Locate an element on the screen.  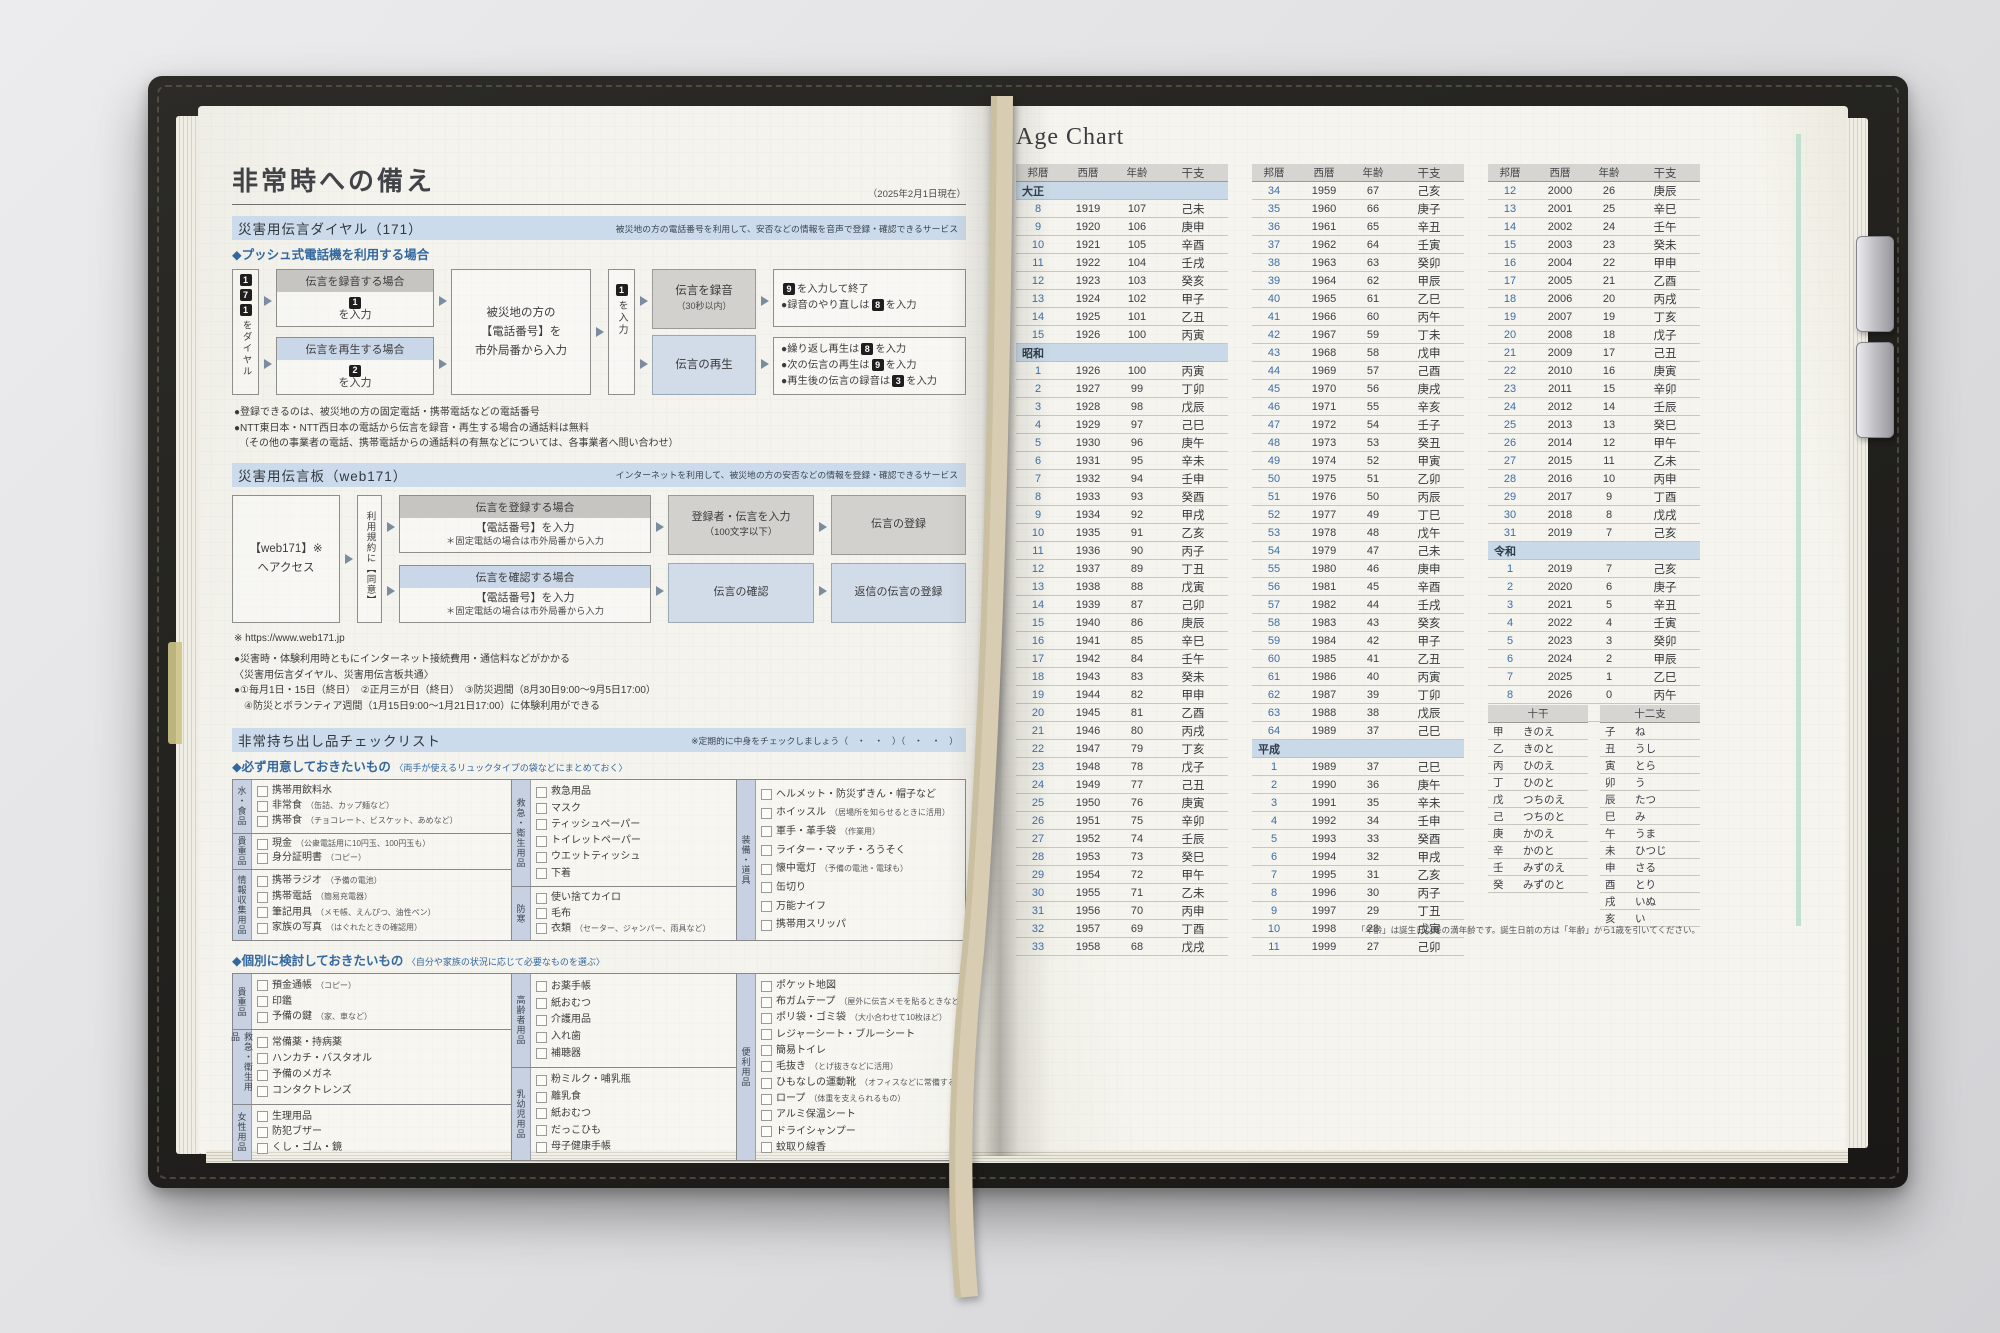
phone-line: 被災地の方の is located at coordinates (521, 312).